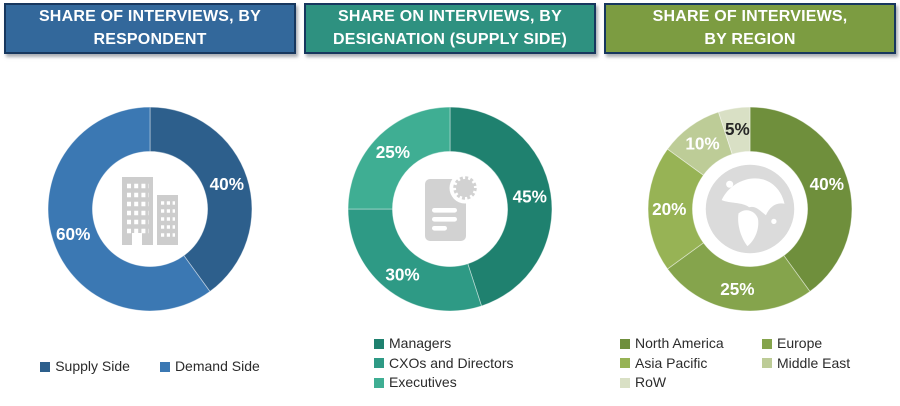  What do you see at coordinates (671, 362) in the screenshot?
I see `legend-label: Asia Pacific` at bounding box center [671, 362].